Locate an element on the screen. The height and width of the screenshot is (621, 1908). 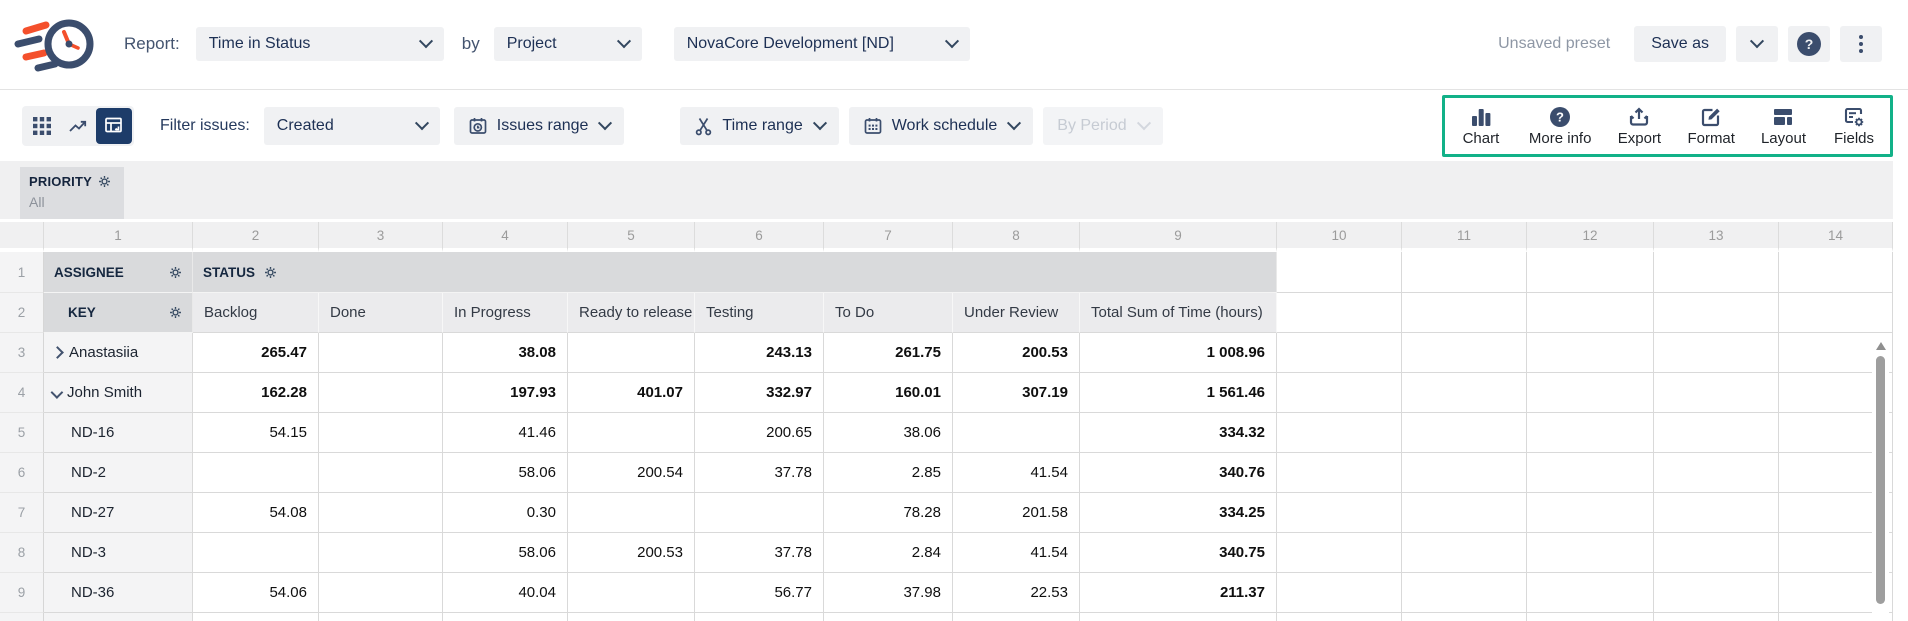
help-button: ? is located at coordinates (1809, 44).